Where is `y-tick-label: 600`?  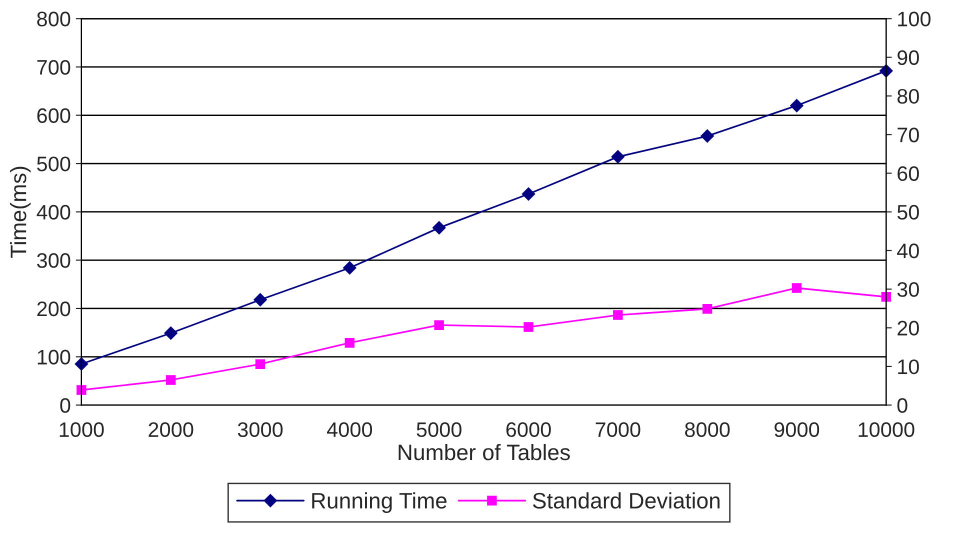 y-tick-label: 600 is located at coordinates (53, 116).